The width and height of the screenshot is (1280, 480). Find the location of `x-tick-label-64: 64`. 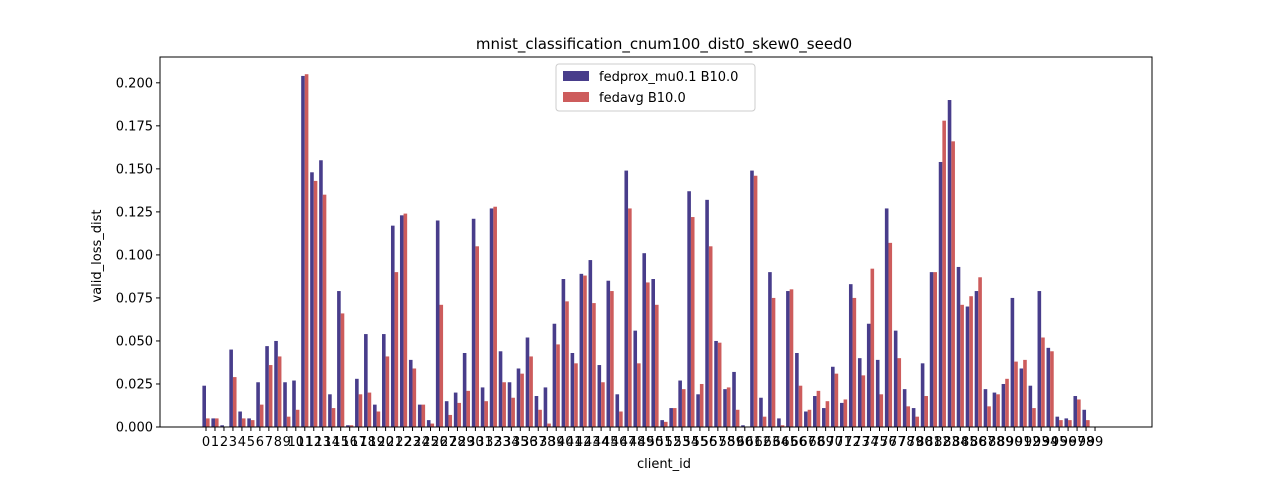

x-tick-label-64: 64 is located at coordinates (780, 442).